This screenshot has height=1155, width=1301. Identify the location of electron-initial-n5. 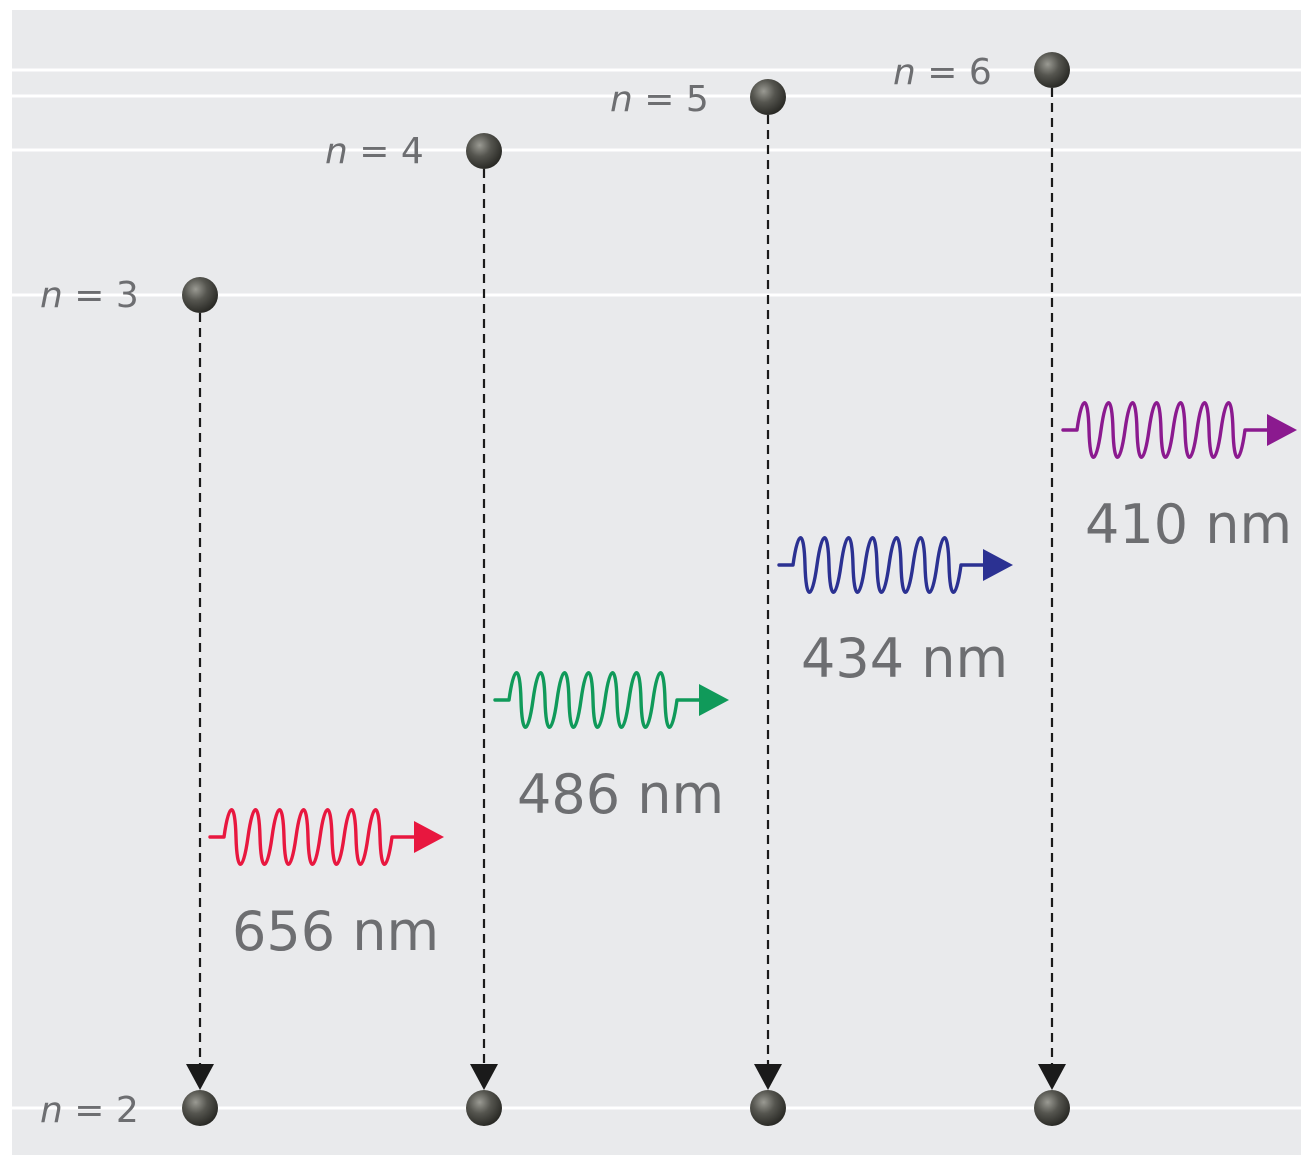
(768, 97).